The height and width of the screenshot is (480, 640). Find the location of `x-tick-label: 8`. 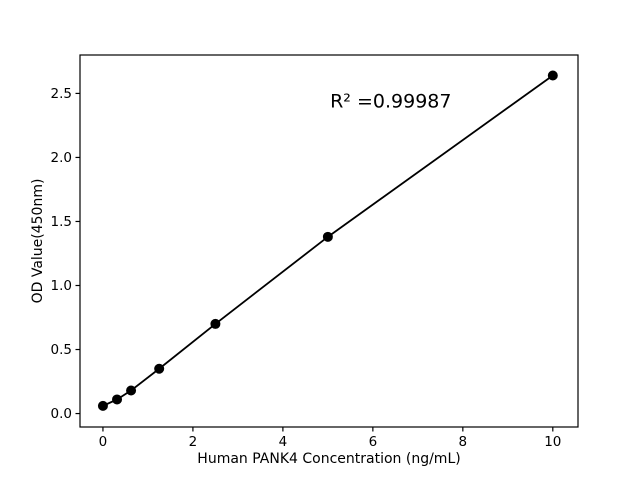

x-tick-label: 8 is located at coordinates (463, 442).